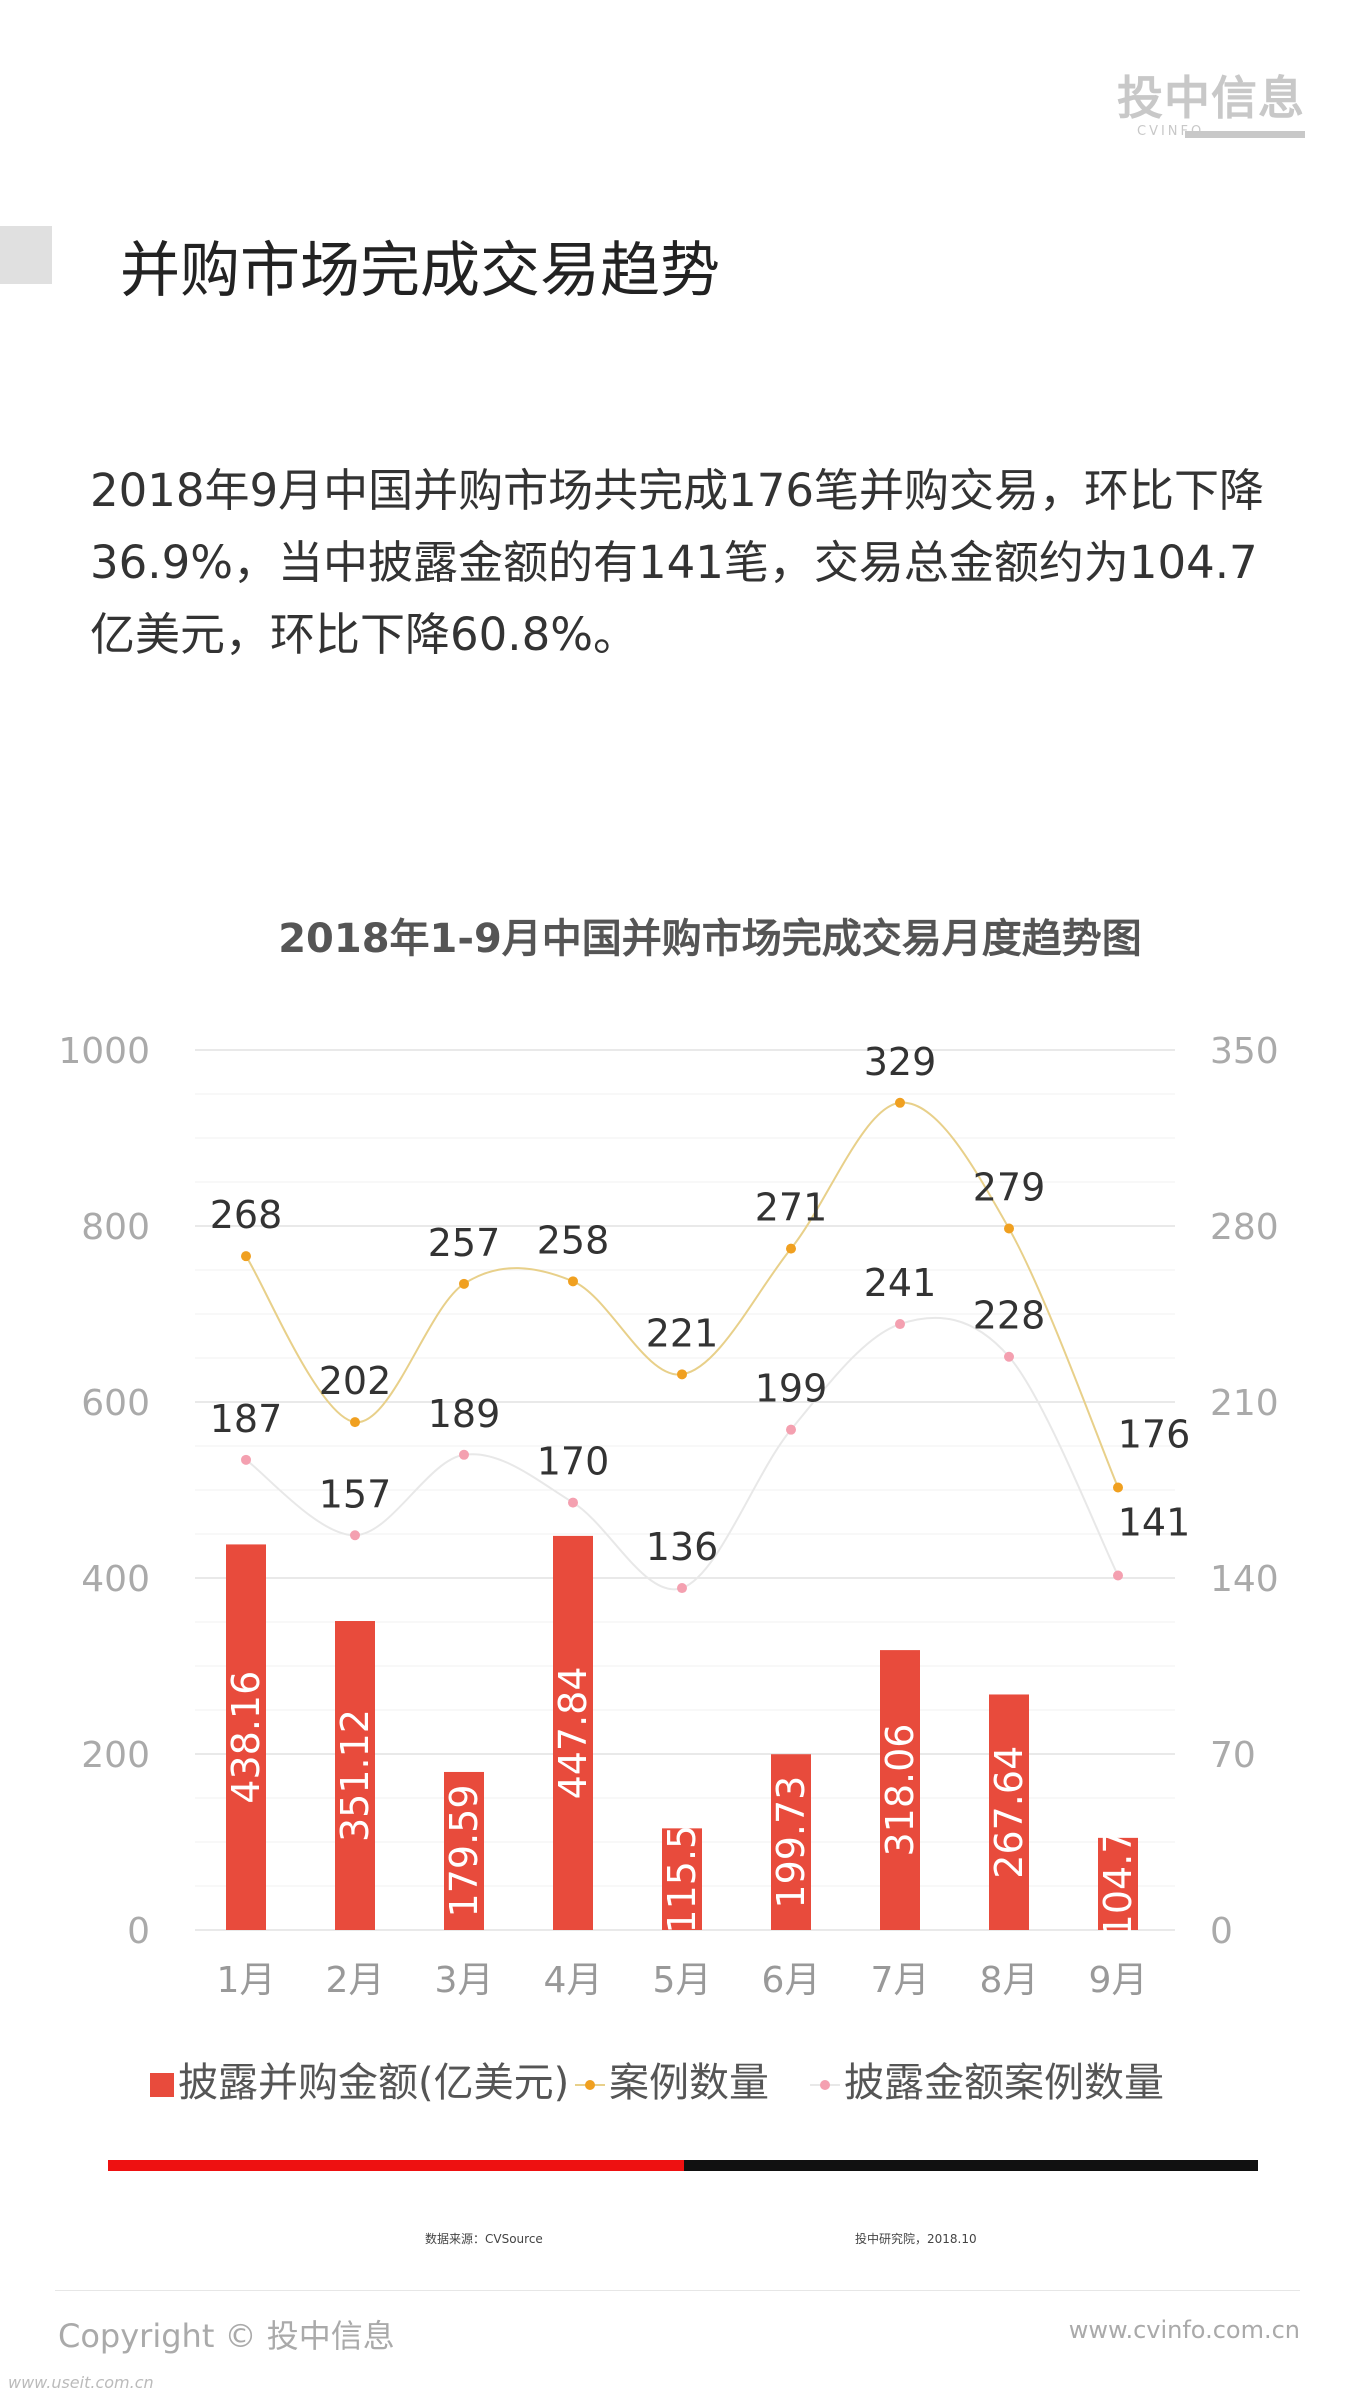 Image resolution: width=1350 pixels, height=2400 pixels. I want to click on copyright-text: Copyright © 投中信息, so click(226, 2336).